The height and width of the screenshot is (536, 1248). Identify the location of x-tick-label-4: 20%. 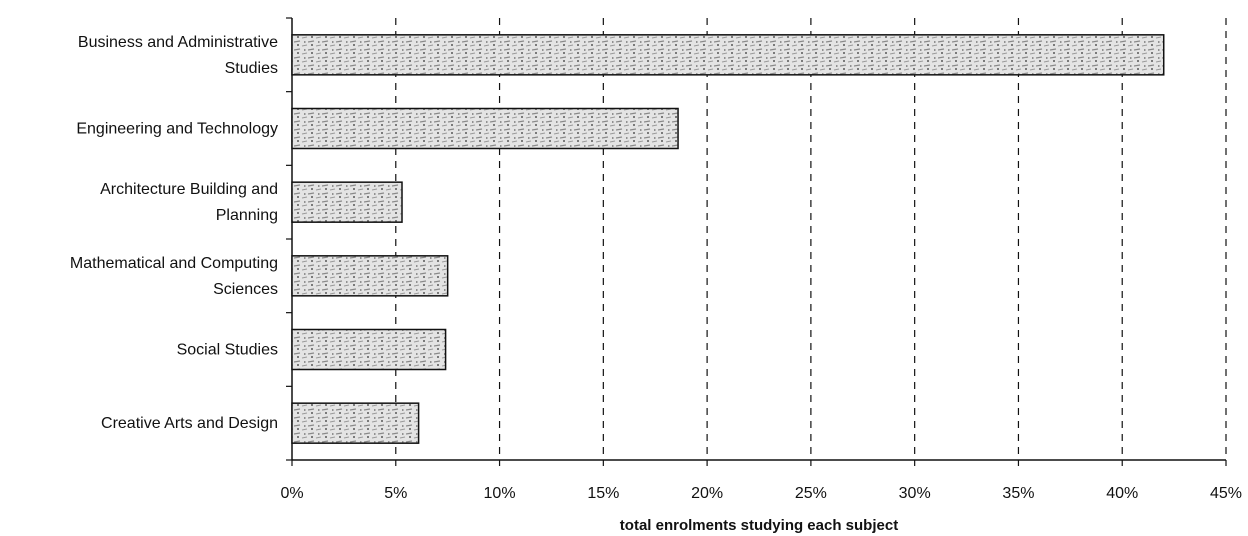
(707, 493).